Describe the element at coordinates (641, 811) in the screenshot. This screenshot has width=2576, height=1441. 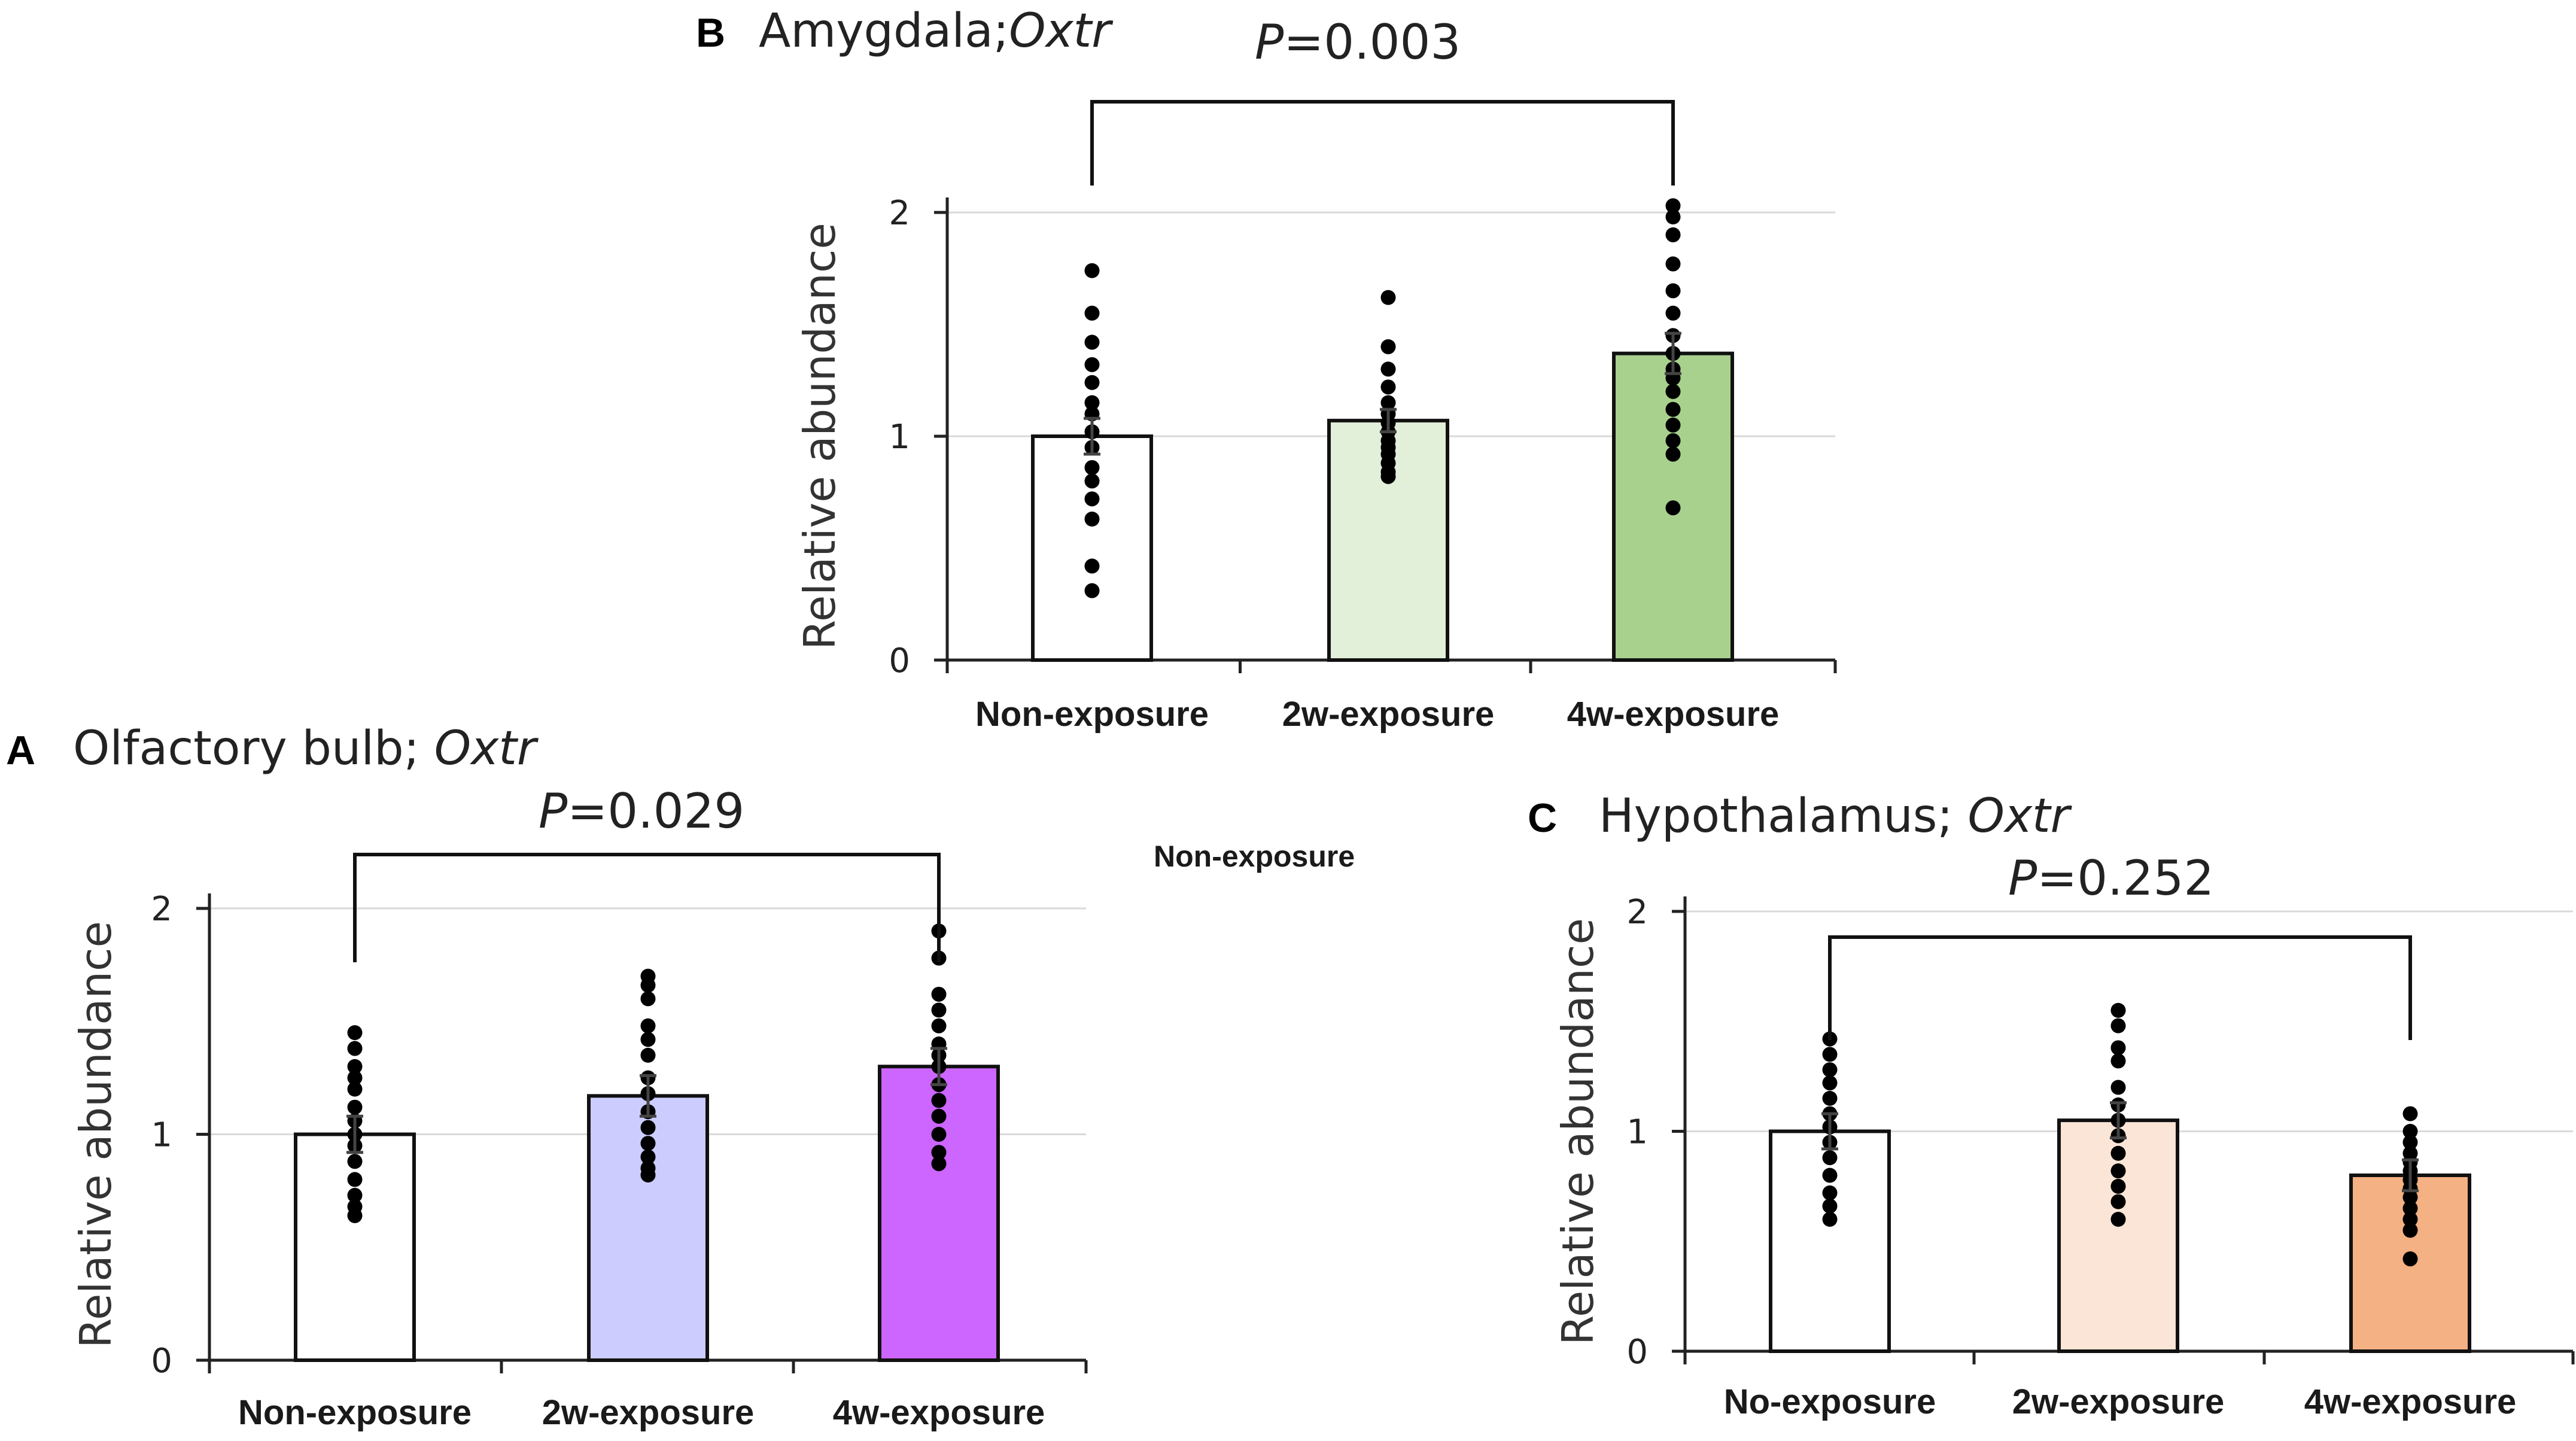
I see `panel-a-p-value: P=0.029` at that location.